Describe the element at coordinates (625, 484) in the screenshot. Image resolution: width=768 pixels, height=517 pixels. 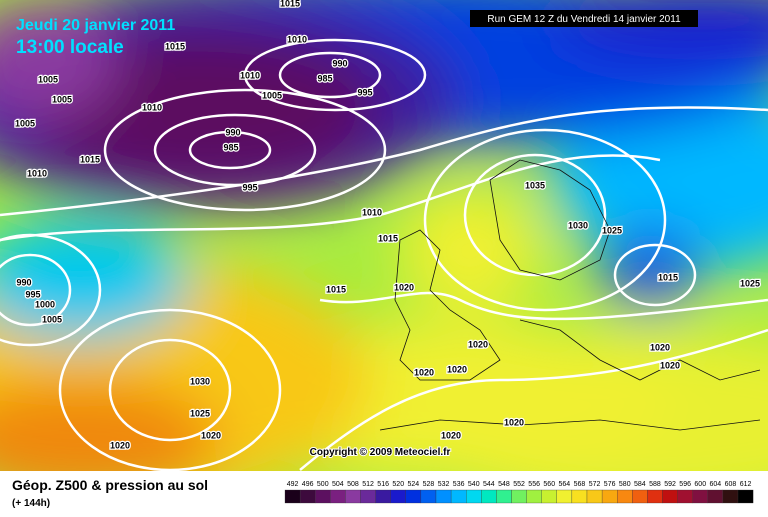
I see `scale-label: 580` at that location.